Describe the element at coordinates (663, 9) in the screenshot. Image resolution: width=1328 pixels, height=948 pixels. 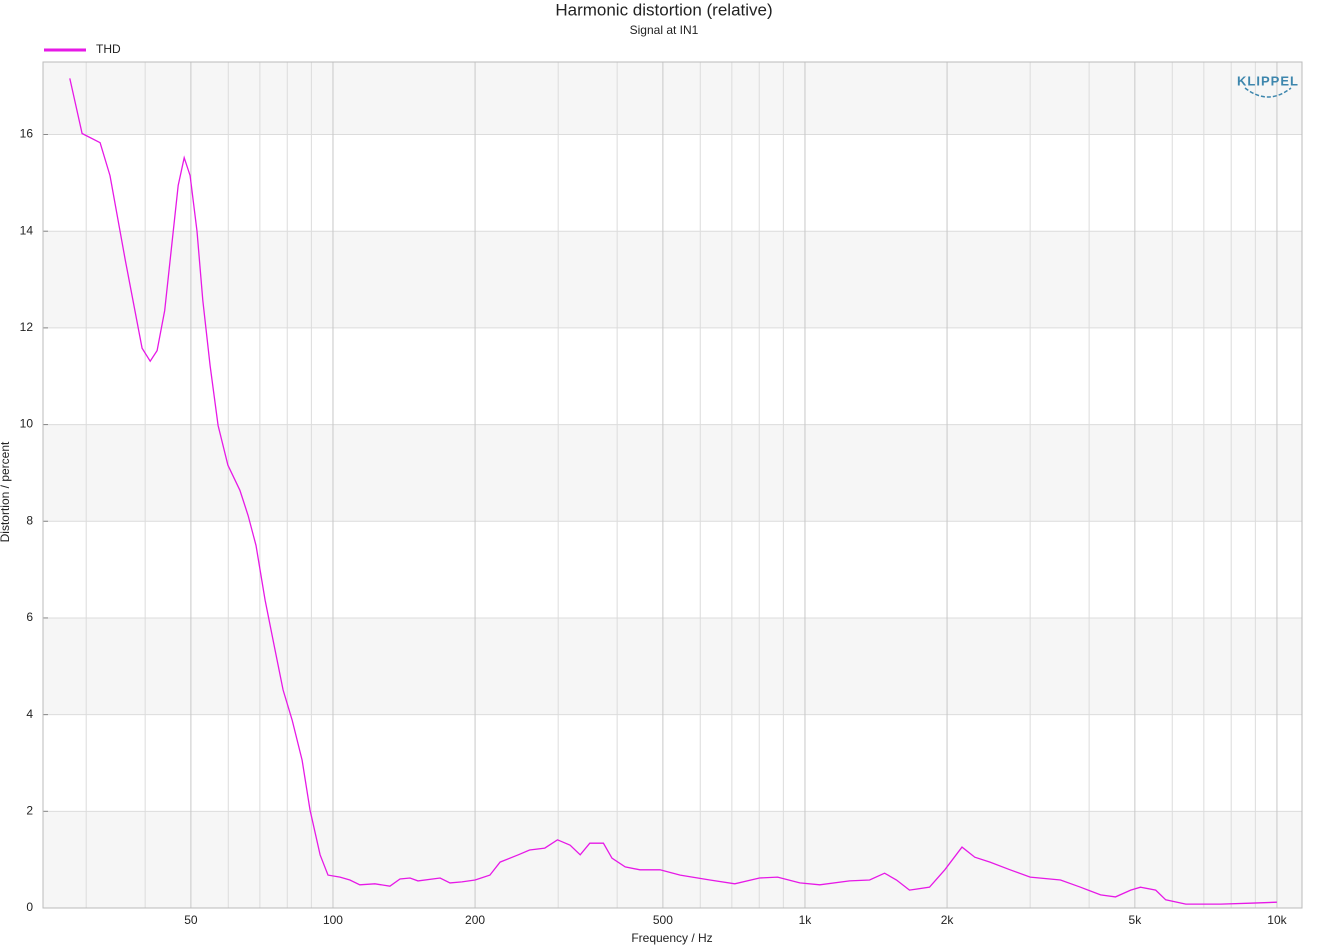
I see `chart-title: Harmonic distortion (relative)` at that location.